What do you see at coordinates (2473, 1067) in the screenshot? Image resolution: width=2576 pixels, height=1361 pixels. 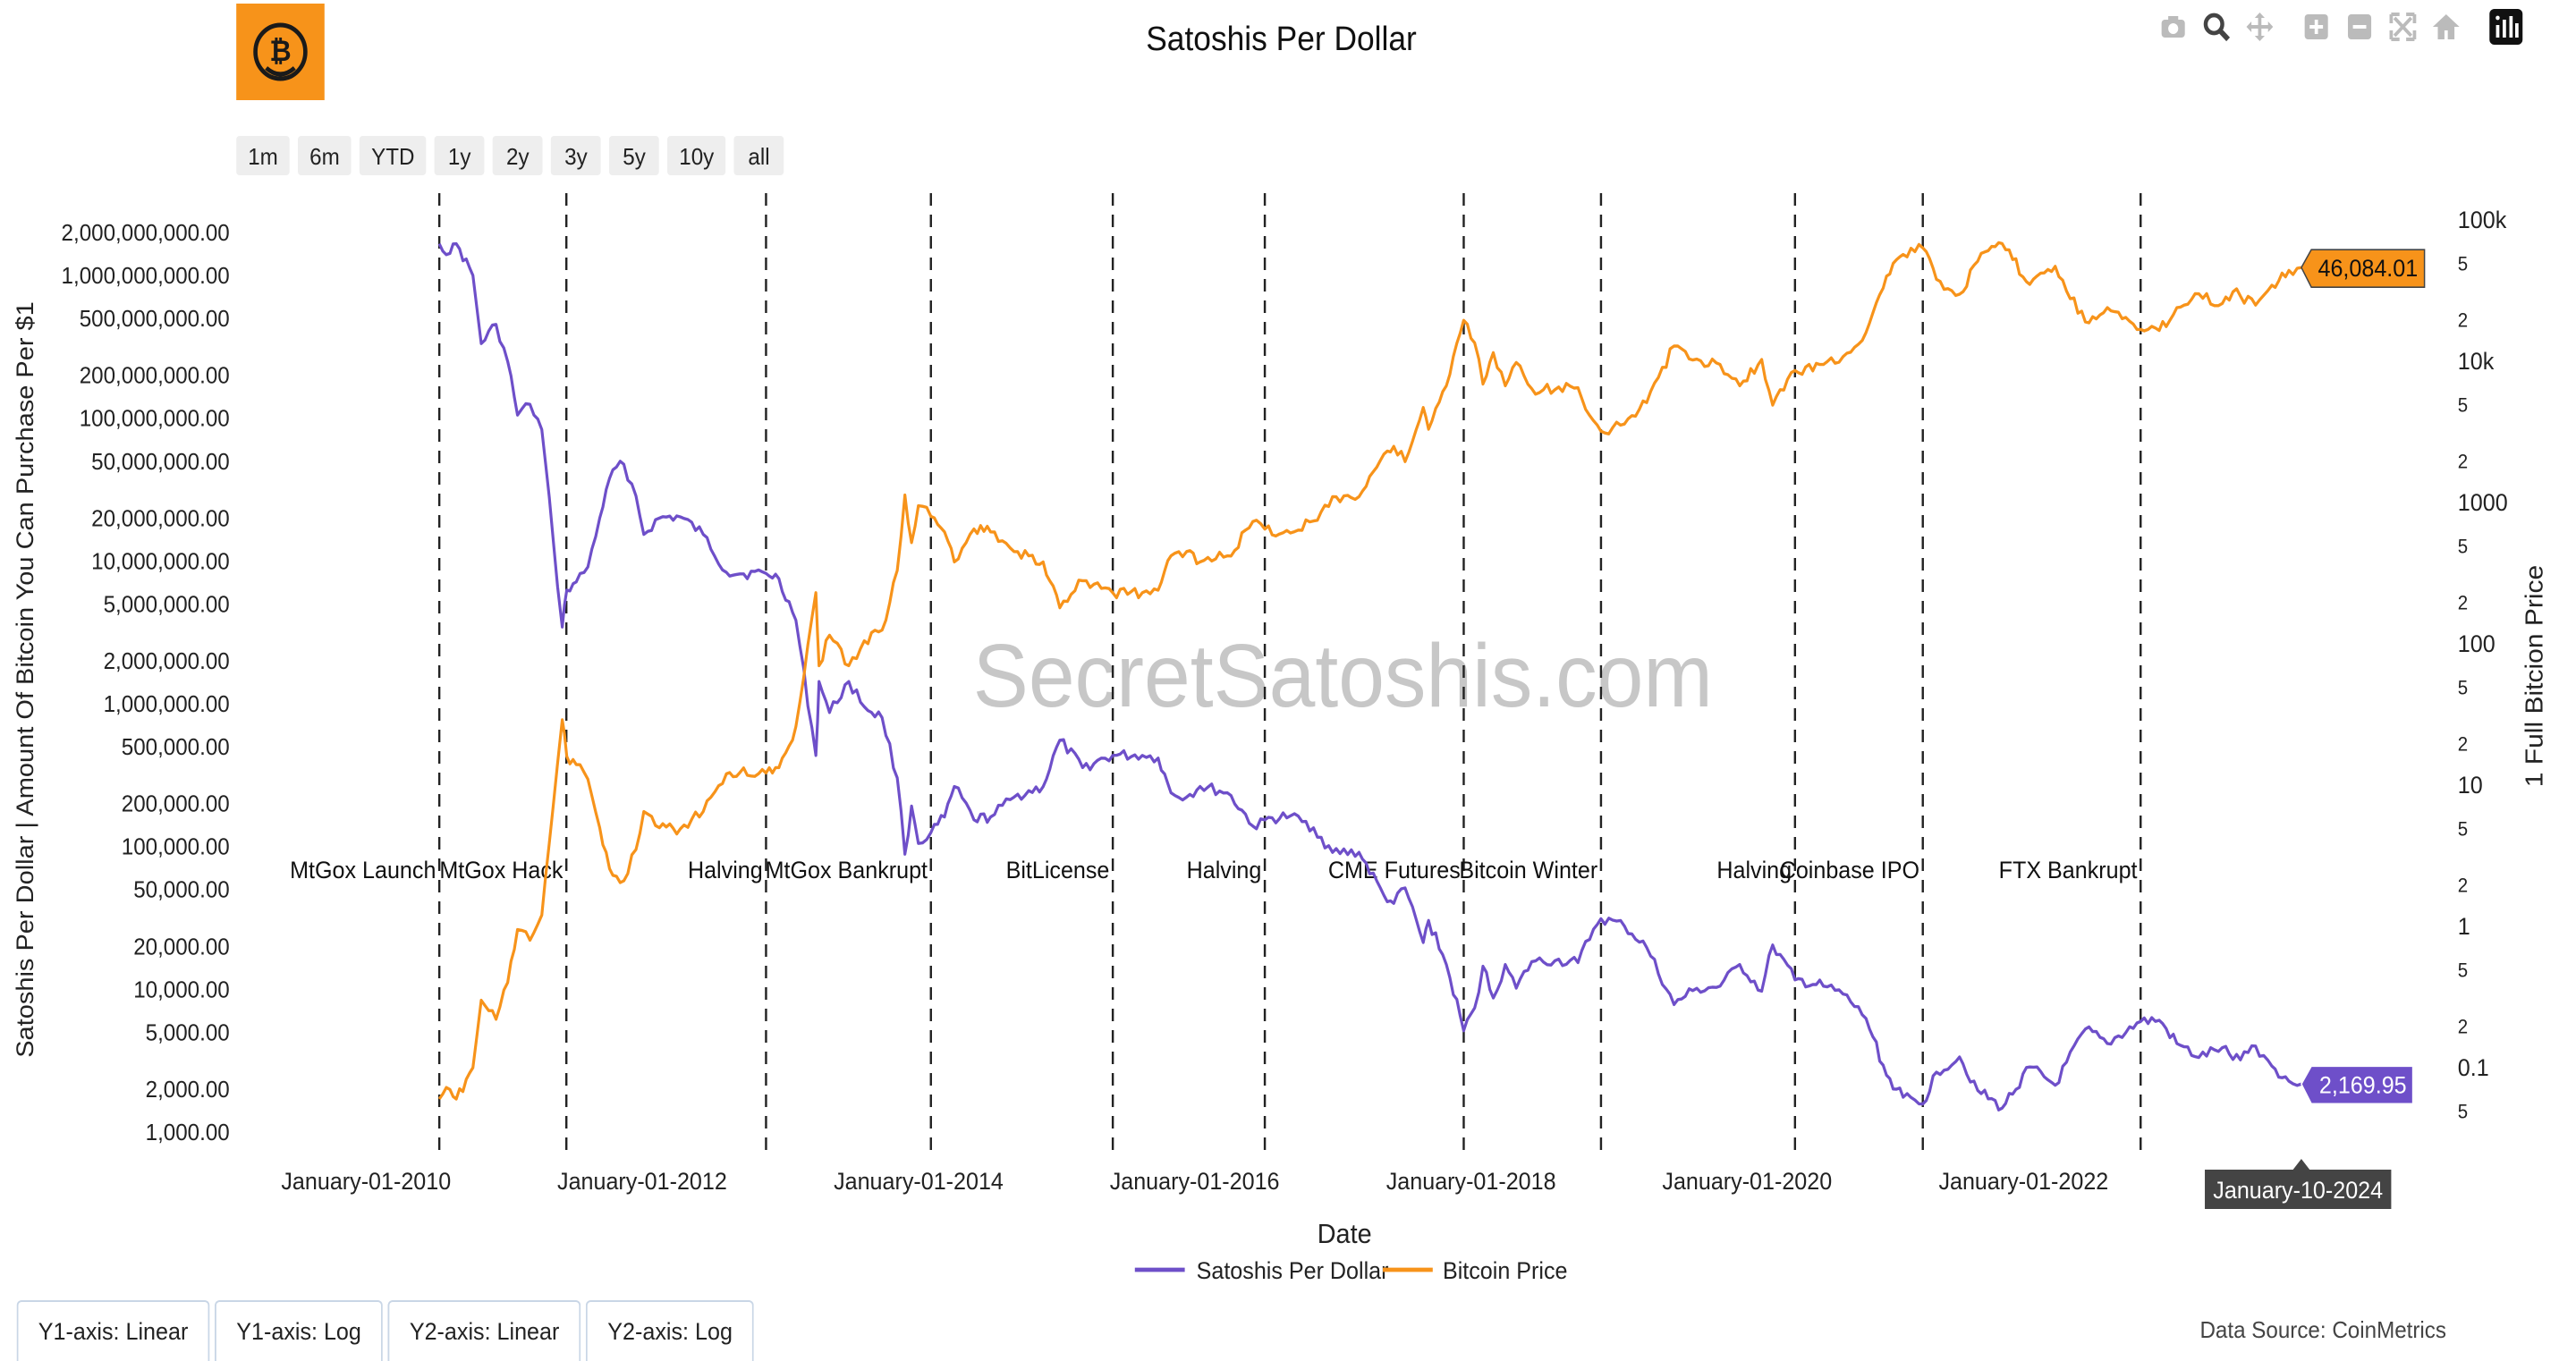 I see `y2-tick-label: 0.1` at bounding box center [2473, 1067].